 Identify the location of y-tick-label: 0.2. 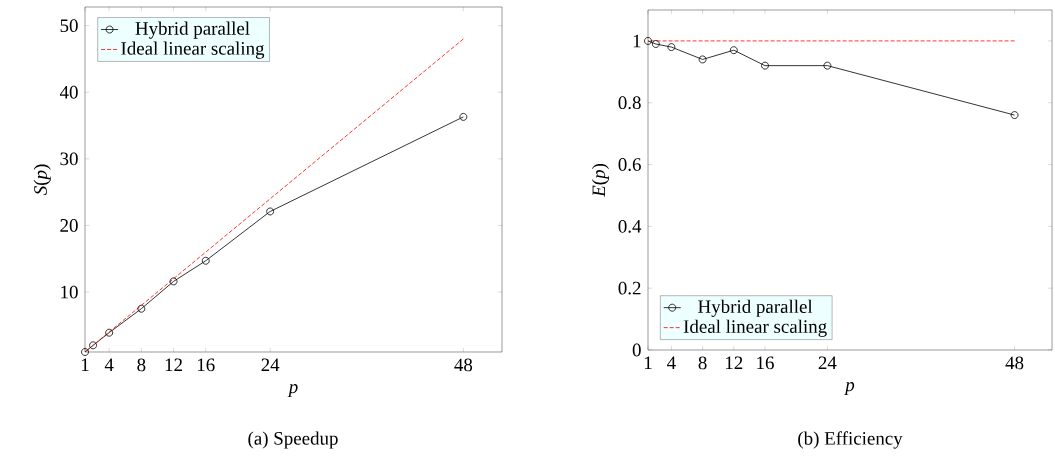
(629, 288).